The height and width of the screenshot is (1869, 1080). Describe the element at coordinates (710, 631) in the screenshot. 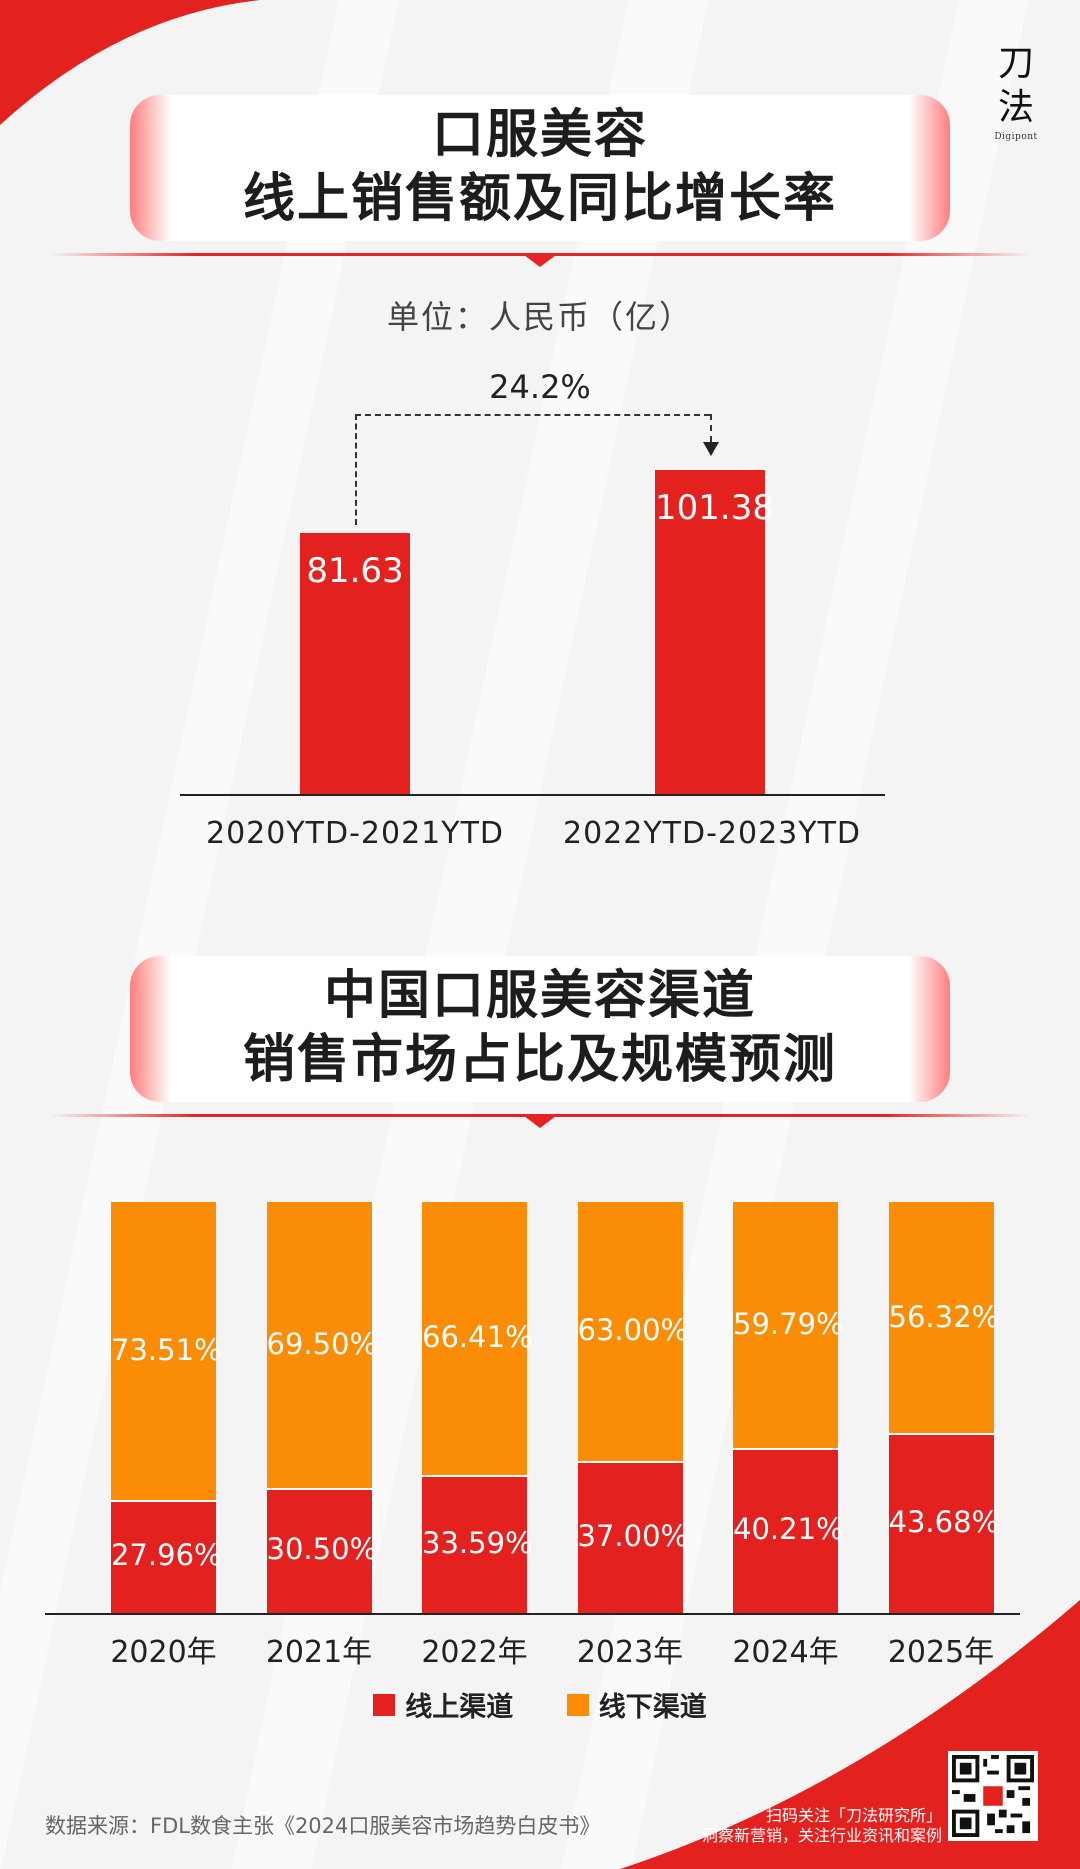

I see `bar-2022ytd-2023ytd` at that location.